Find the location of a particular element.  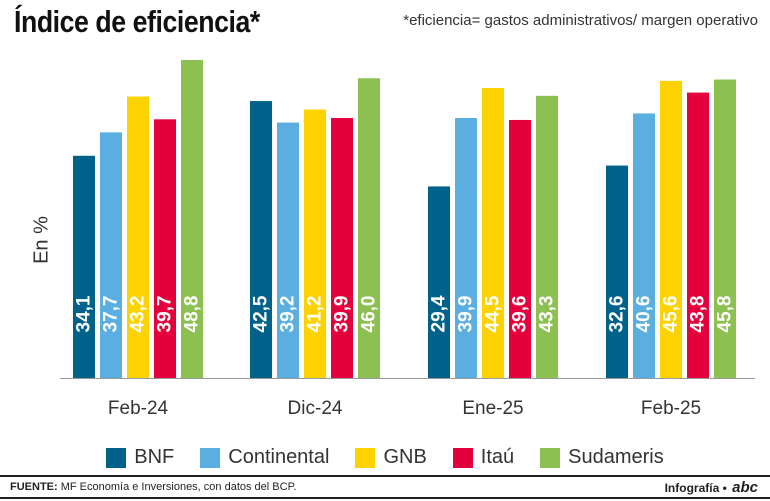

chart-title: Índice de eficiencia* is located at coordinates (137, 21).